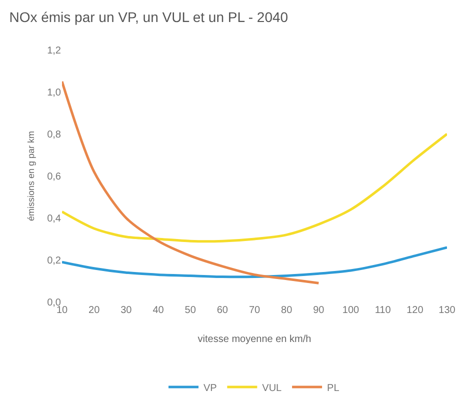 The image size is (461, 414). What do you see at coordinates (272, 388) in the screenshot?
I see `legend-label: VUL` at bounding box center [272, 388].